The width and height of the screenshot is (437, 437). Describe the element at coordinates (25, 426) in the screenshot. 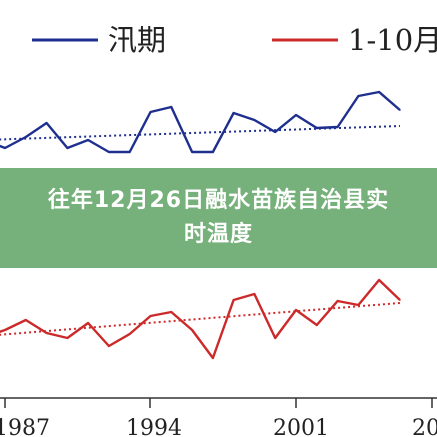

I see `x-tick-label: 1987` at that location.